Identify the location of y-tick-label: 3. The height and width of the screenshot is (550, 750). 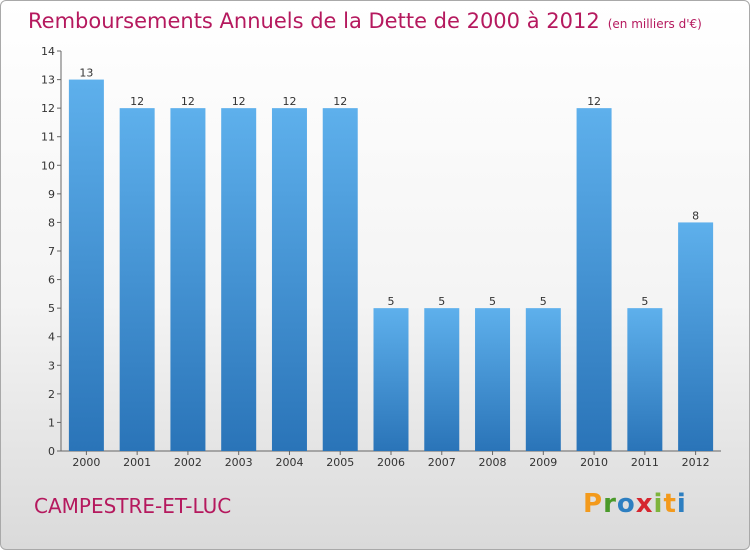
(51, 365).